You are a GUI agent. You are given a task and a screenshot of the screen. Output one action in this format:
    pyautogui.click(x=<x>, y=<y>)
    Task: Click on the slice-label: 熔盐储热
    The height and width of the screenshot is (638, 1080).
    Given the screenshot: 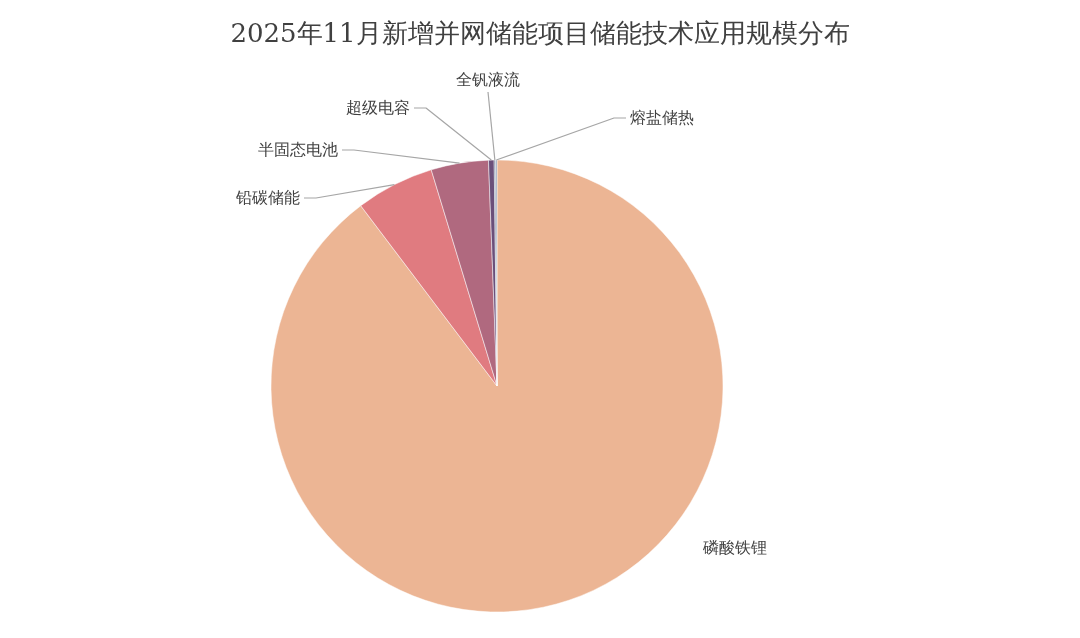 What is the action you would take?
    pyautogui.click(x=662, y=117)
    